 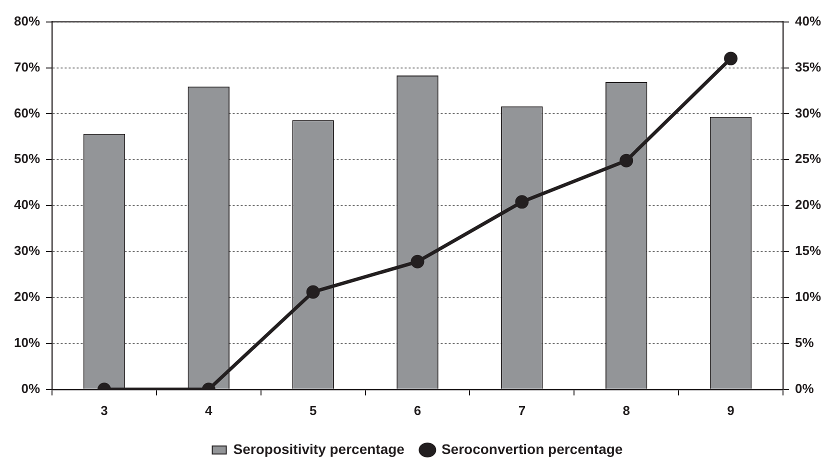 I want to click on legend-label: Seroconvertion percentage, so click(x=532, y=448).